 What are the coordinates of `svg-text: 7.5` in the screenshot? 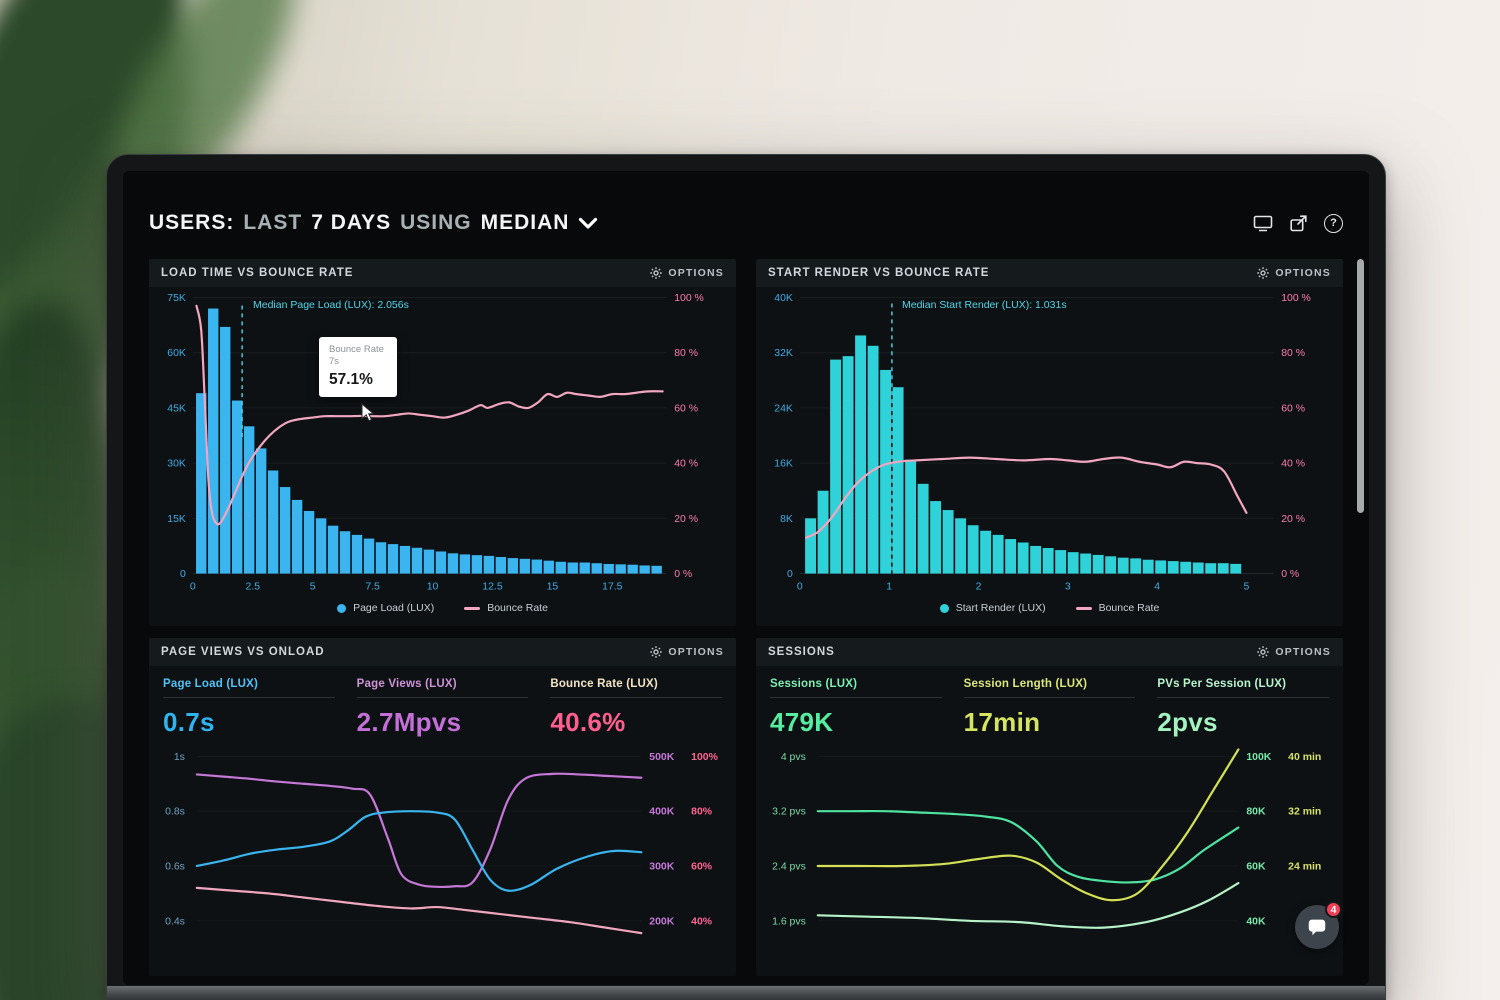 It's located at (372, 586).